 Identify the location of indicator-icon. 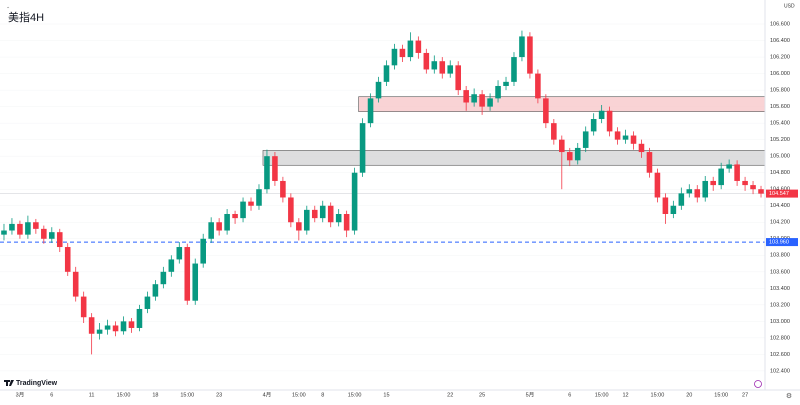
(758, 384).